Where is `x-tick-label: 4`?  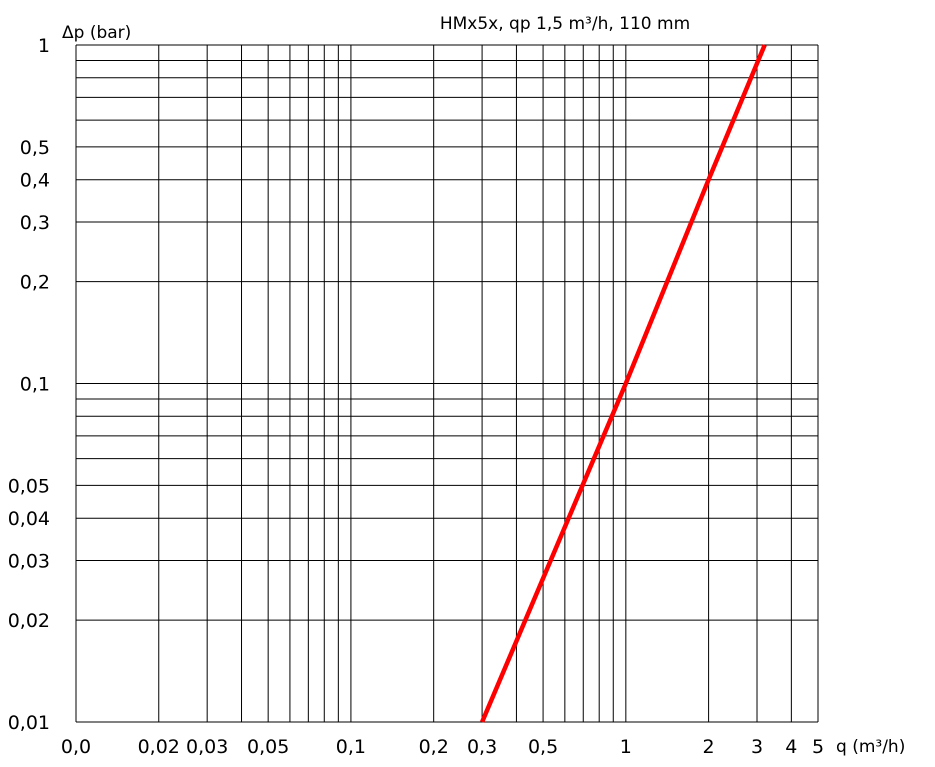 x-tick-label: 4 is located at coordinates (791, 747).